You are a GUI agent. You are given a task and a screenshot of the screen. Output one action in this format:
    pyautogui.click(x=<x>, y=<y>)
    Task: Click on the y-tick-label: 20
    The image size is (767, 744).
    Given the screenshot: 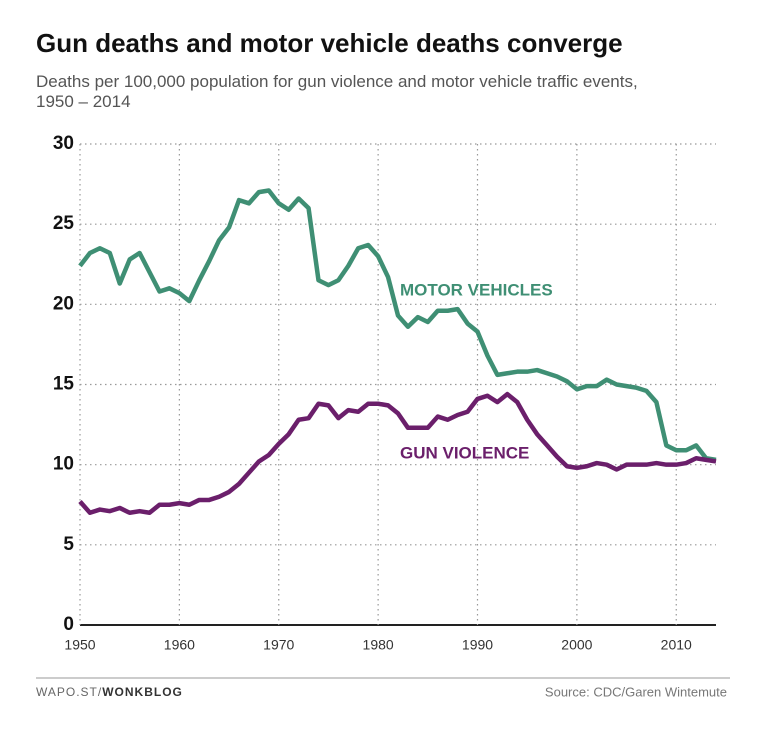 What is the action you would take?
    pyautogui.click(x=63, y=303)
    